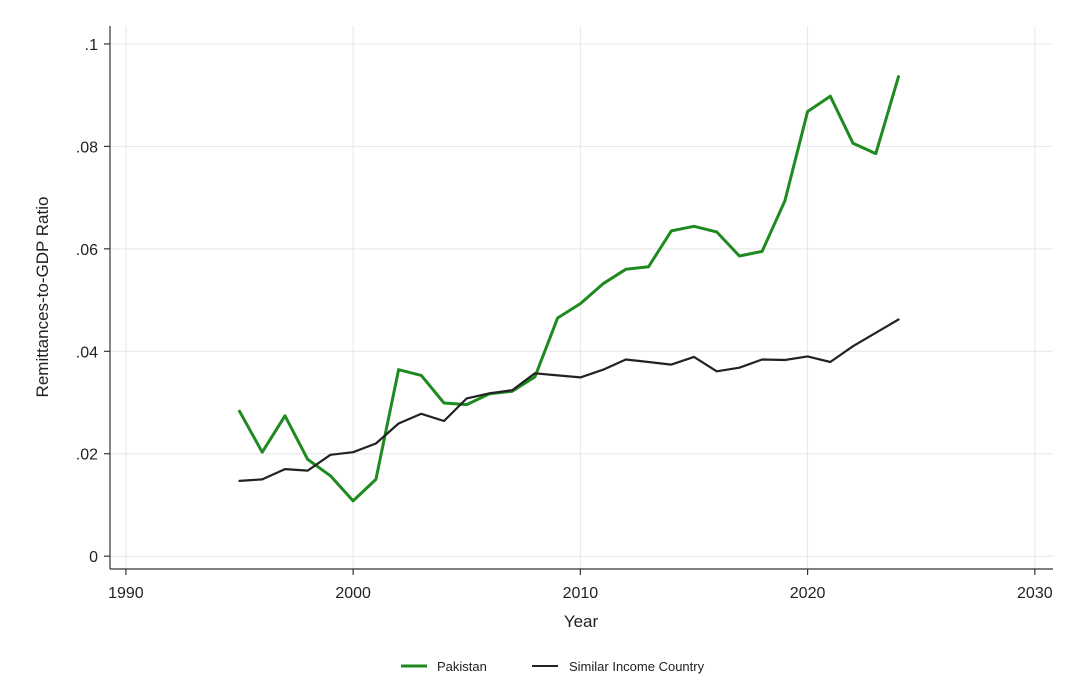 This screenshot has width=1080, height=685. What do you see at coordinates (581, 593) in the screenshot?
I see `x-tick-label: 2010` at bounding box center [581, 593].